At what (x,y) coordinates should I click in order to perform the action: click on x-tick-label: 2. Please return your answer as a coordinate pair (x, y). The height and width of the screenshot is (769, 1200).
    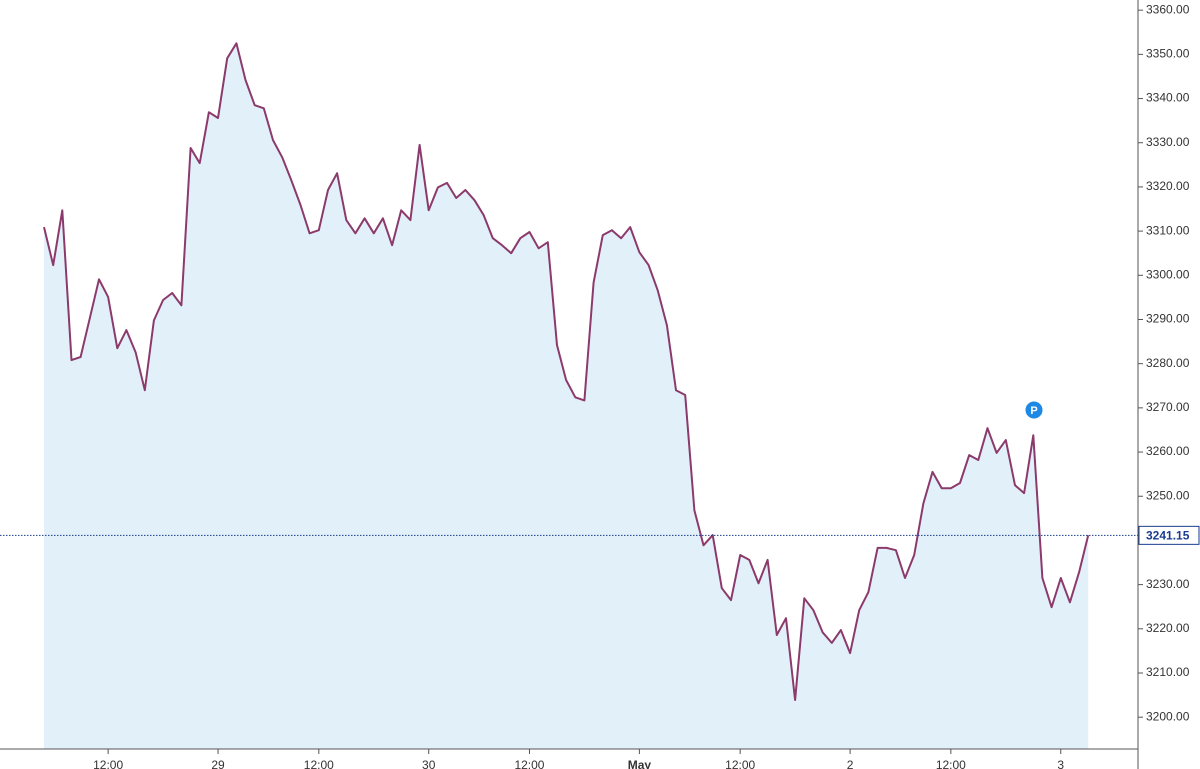
    Looking at the image, I should click on (850, 763).